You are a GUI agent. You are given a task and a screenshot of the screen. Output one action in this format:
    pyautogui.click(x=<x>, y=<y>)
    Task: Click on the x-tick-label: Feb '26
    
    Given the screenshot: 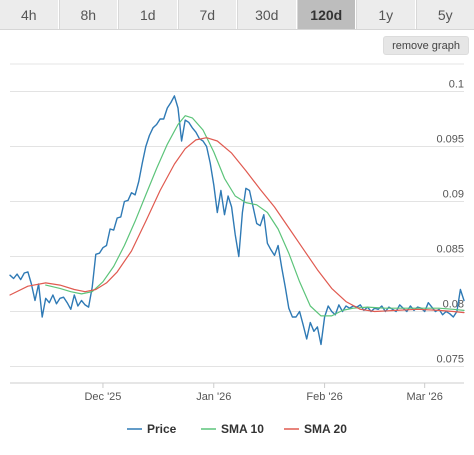 What is the action you would take?
    pyautogui.click(x=324, y=397)
    